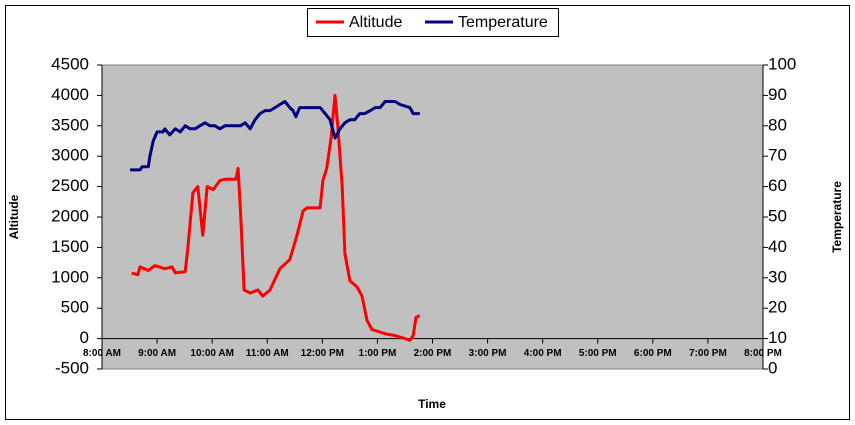  I want to click on x-tick-label: 11:00 AM, so click(267, 353).